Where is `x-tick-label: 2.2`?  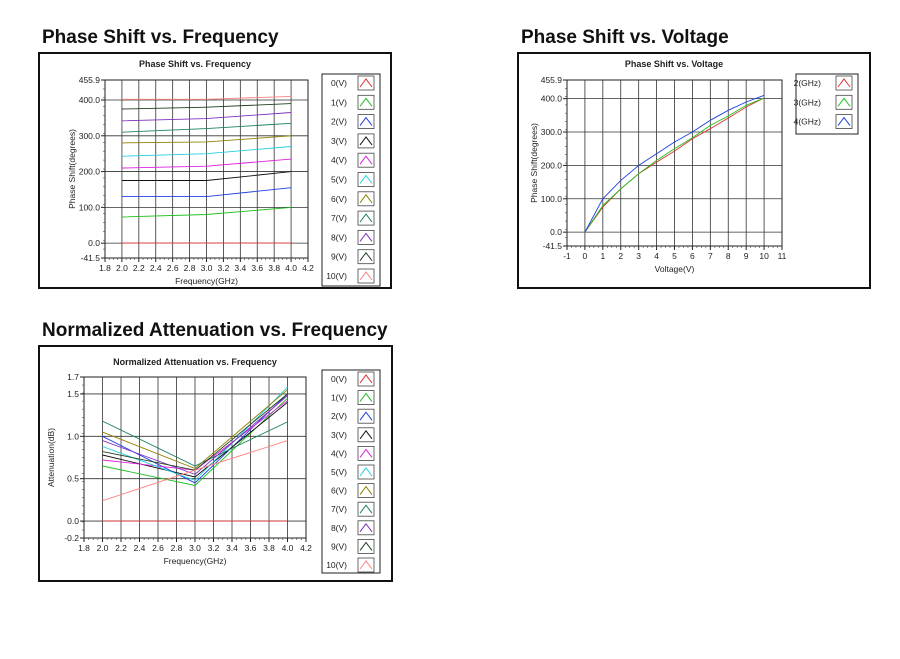
x-tick-label: 2.2 is located at coordinates (139, 268).